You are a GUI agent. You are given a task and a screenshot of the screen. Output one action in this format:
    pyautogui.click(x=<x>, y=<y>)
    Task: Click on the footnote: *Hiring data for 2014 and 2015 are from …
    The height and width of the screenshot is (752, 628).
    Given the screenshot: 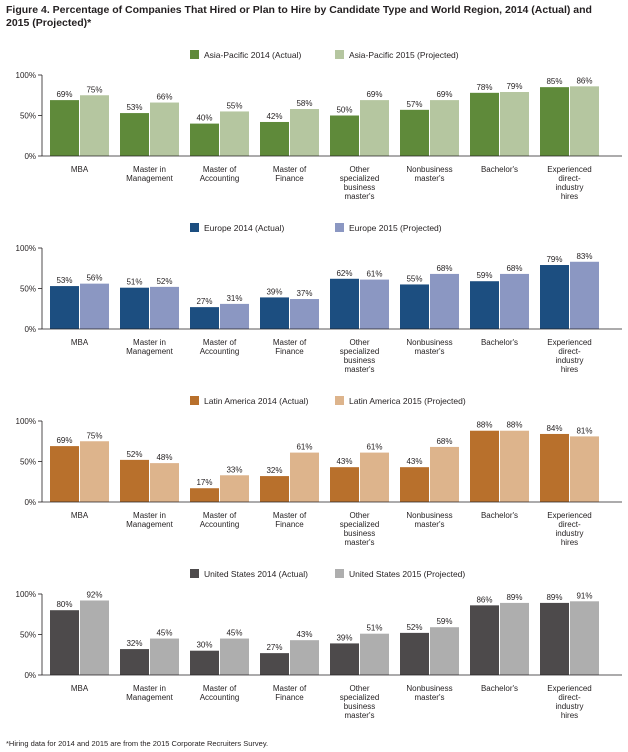 What is the action you would take?
    pyautogui.click(x=137, y=743)
    